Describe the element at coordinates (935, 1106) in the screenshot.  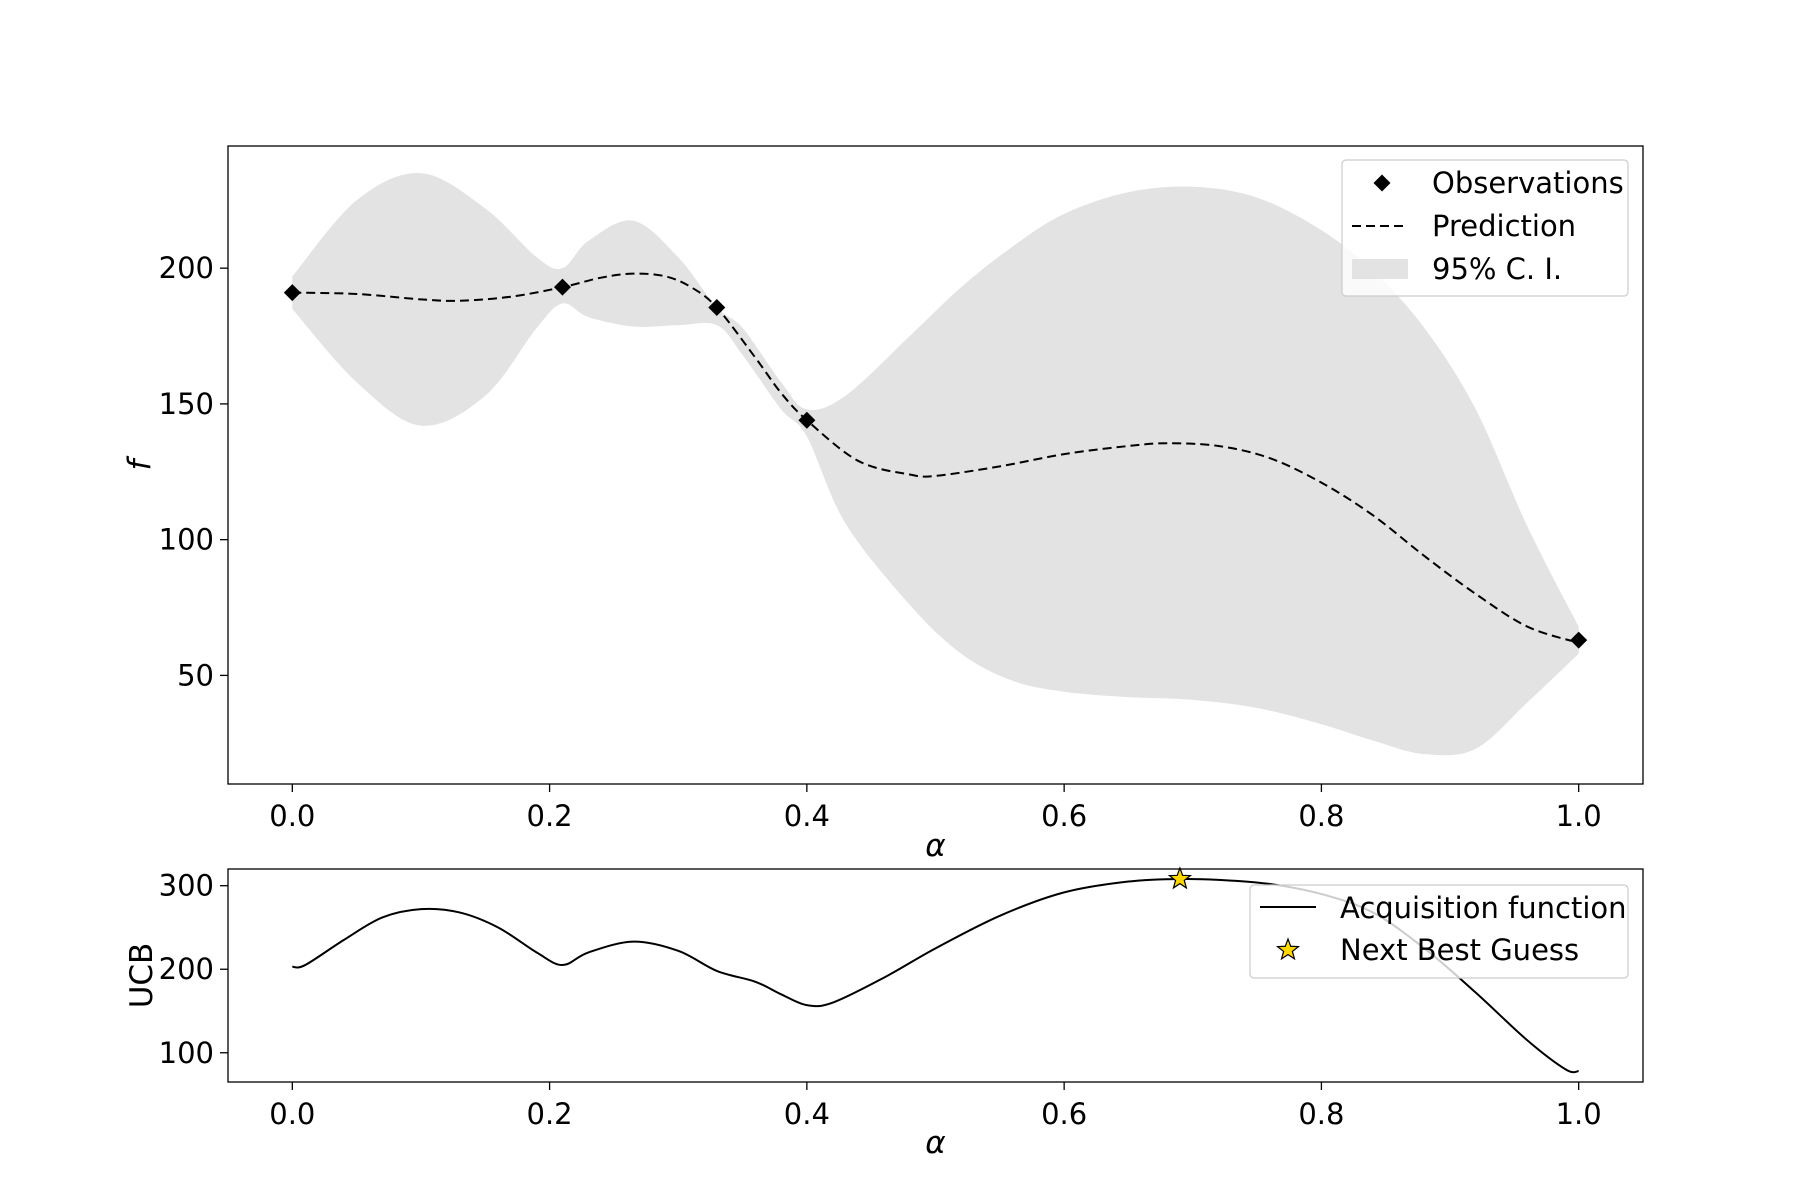
I see `bottom-x-ticks: 0.0 0.2 0.4 0.6 0.8 1.0` at that location.